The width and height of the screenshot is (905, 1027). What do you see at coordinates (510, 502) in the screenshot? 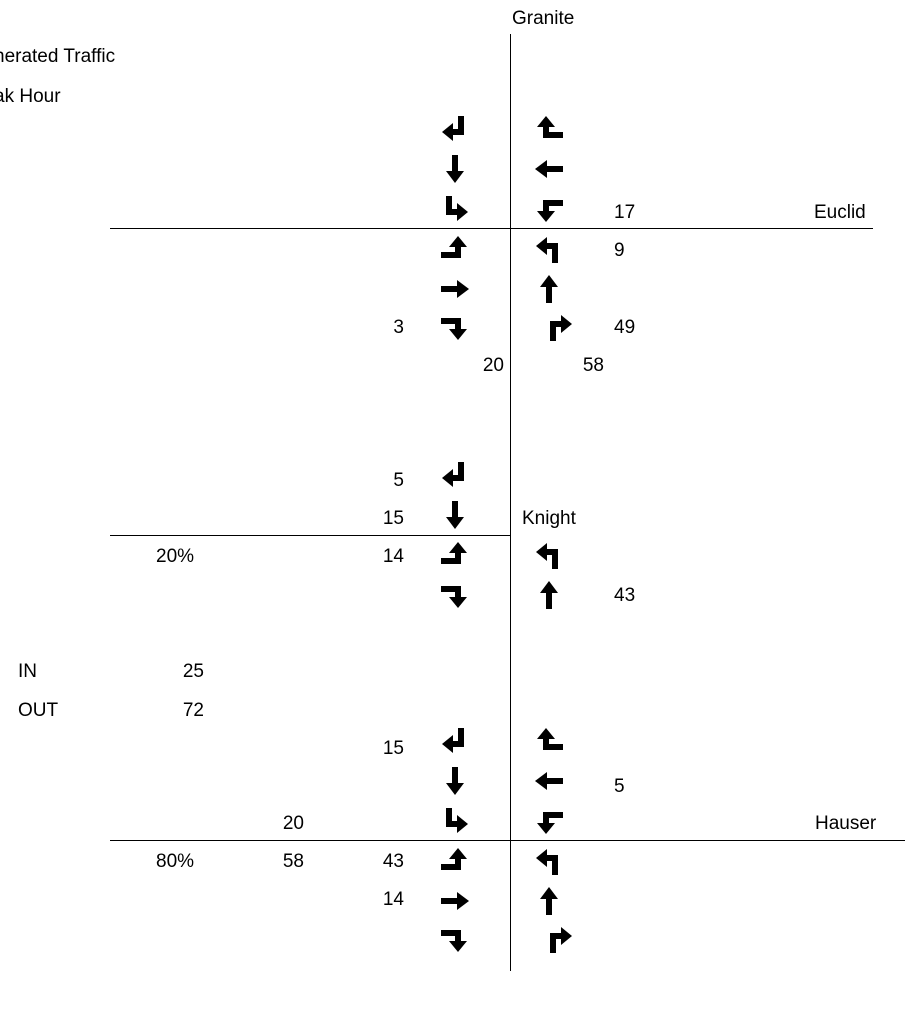
I see `granite-road-line` at bounding box center [510, 502].